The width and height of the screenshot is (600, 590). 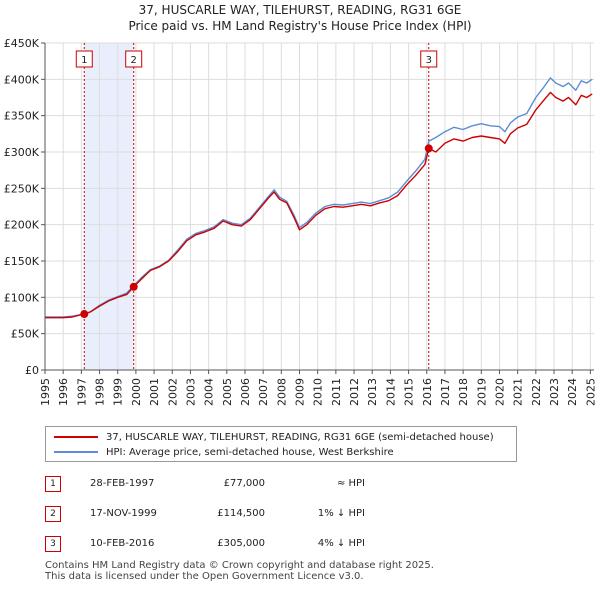 I want to click on table-row: 3 10-FEB-2016 £305,000 4% ↓ HPI, so click(x=255, y=544).